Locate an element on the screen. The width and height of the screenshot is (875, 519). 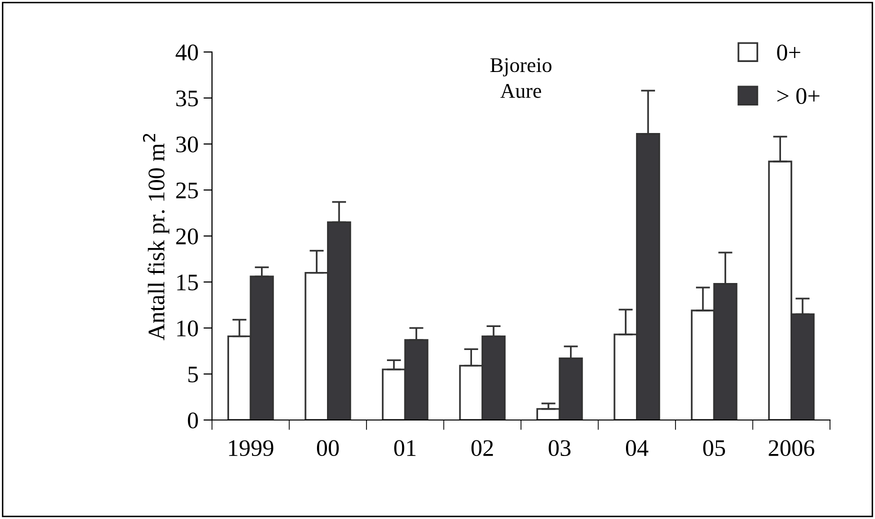
legend-label: > 0+ is located at coordinates (798, 96).